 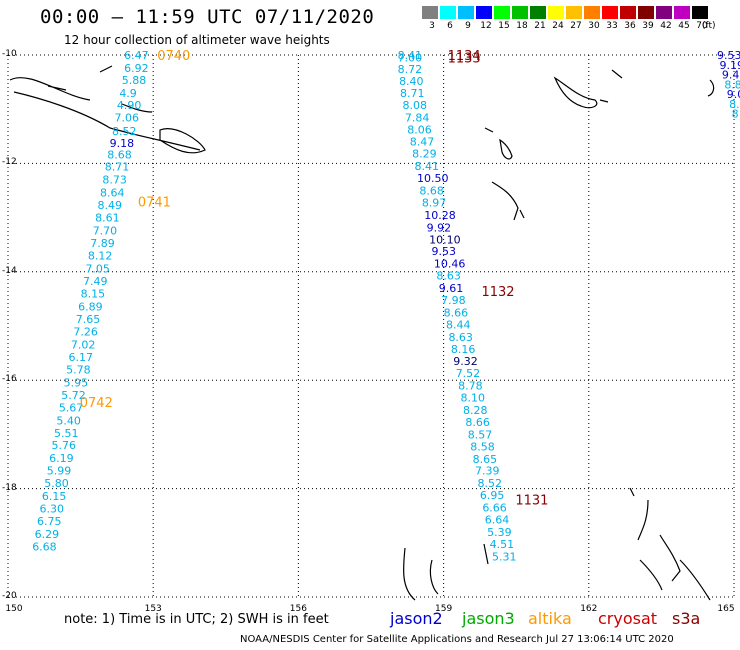 What do you see at coordinates (173, 56) in the screenshot?
I see `time-label: 0740` at bounding box center [173, 56].